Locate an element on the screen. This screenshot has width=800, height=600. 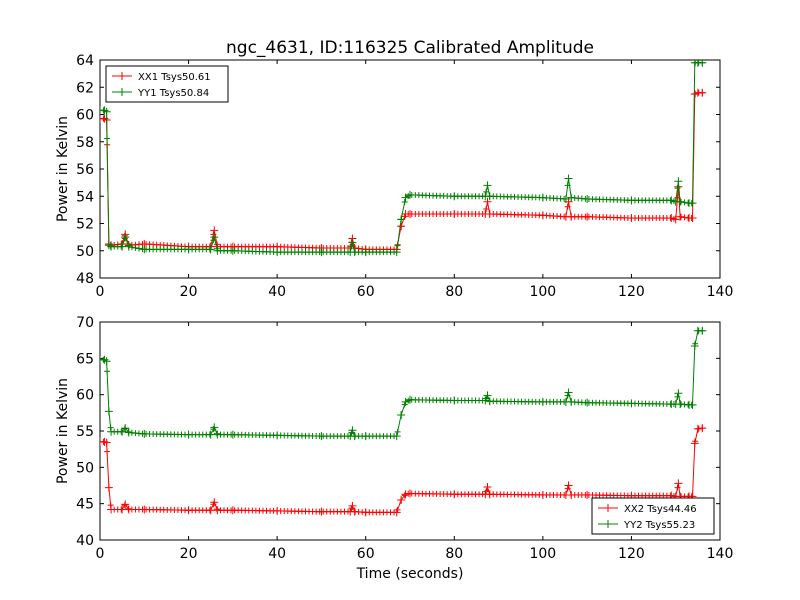
bottom-x-tick-label: 140 is located at coordinates (720, 554).